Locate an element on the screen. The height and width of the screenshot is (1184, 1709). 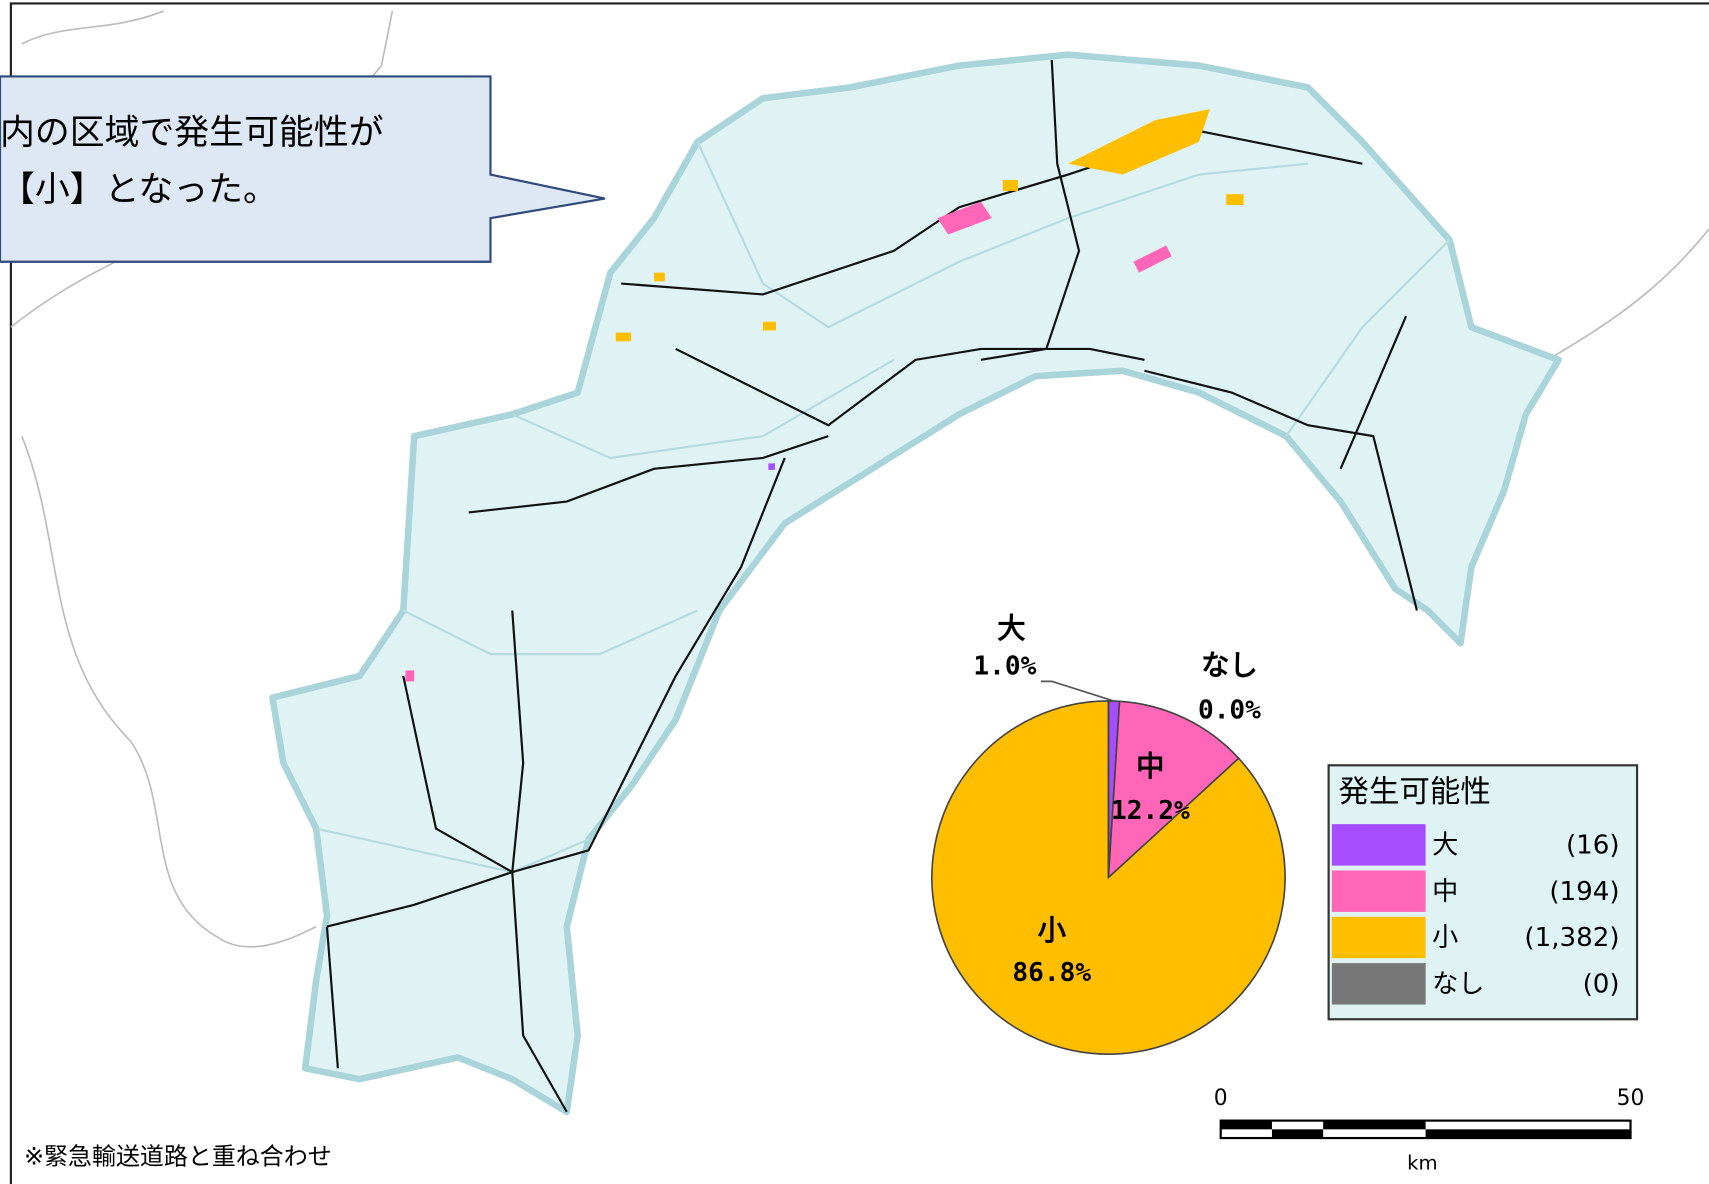
legend-count: (0) is located at coordinates (1601, 984).